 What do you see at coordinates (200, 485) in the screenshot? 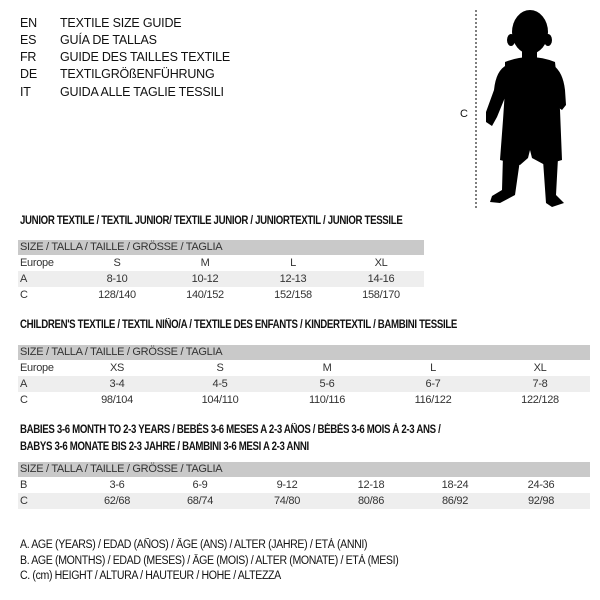
I see `table-cell: 6-9` at bounding box center [200, 485].